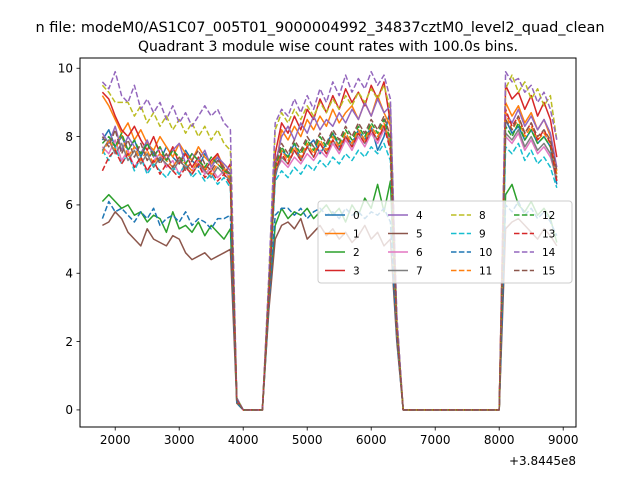  What do you see at coordinates (485, 271) in the screenshot?
I see `legend-label-11: 11` at bounding box center [485, 271].